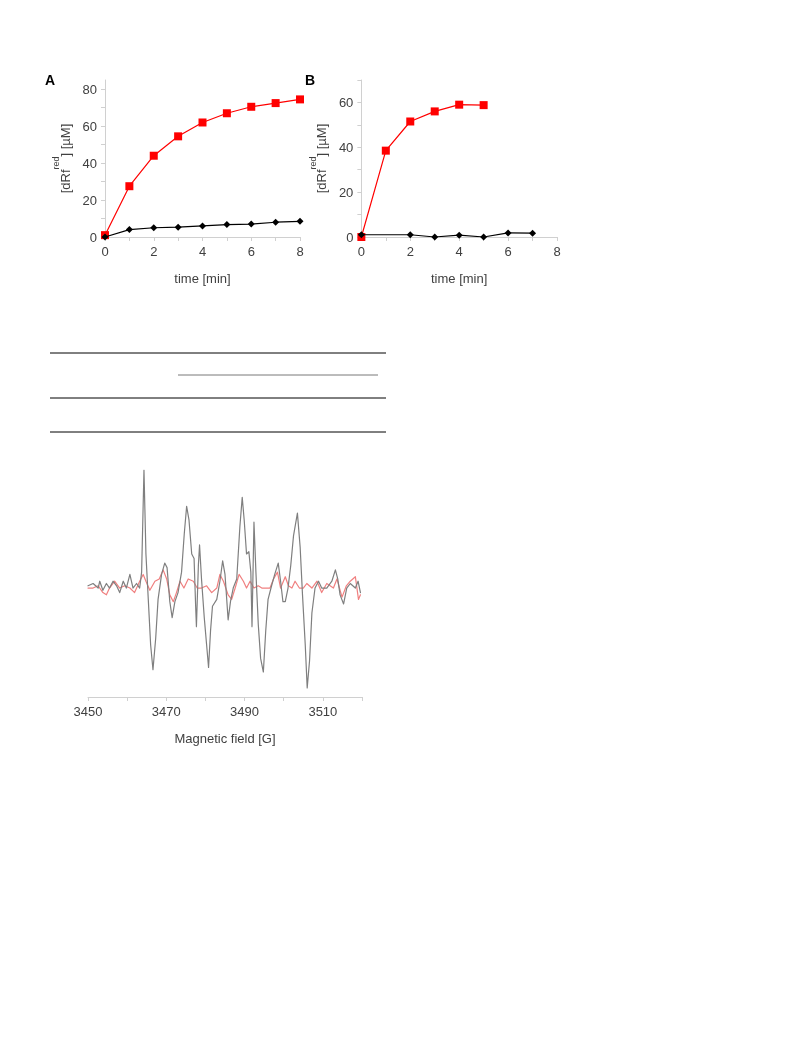 This screenshot has height=1057, width=793. Describe the element at coordinates (310, 80) in the screenshot. I see `chart-title: B` at that location.